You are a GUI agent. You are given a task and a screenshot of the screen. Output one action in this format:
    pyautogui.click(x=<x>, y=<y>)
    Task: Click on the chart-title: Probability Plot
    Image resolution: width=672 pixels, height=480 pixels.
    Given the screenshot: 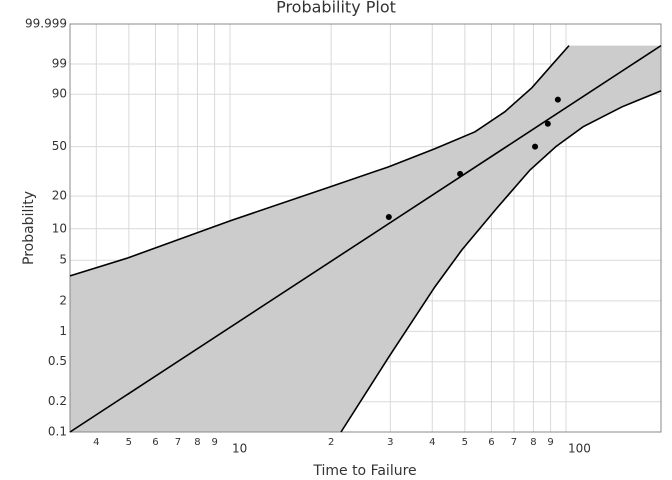 What is the action you would take?
    pyautogui.click(x=336, y=8)
    